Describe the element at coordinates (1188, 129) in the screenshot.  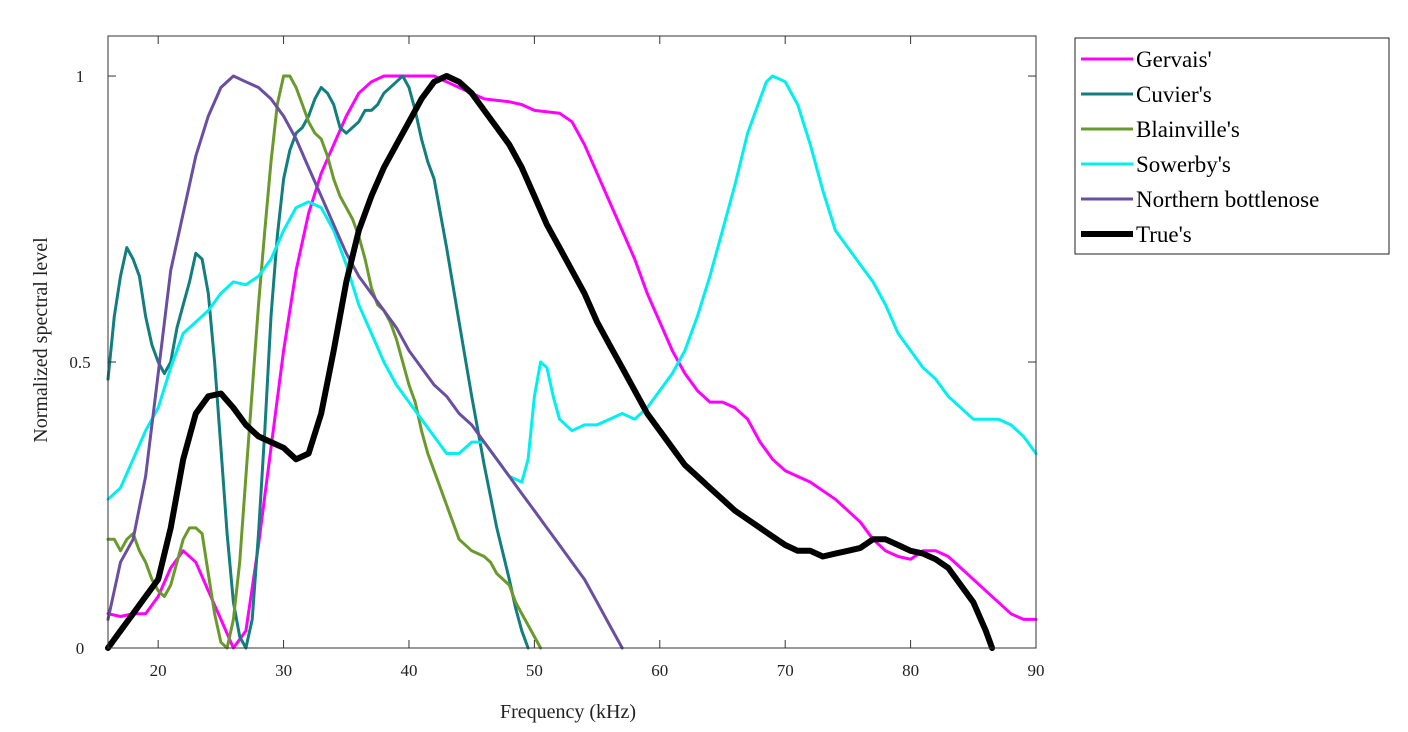
I see `legend-label-2: Blainville's` at that location.